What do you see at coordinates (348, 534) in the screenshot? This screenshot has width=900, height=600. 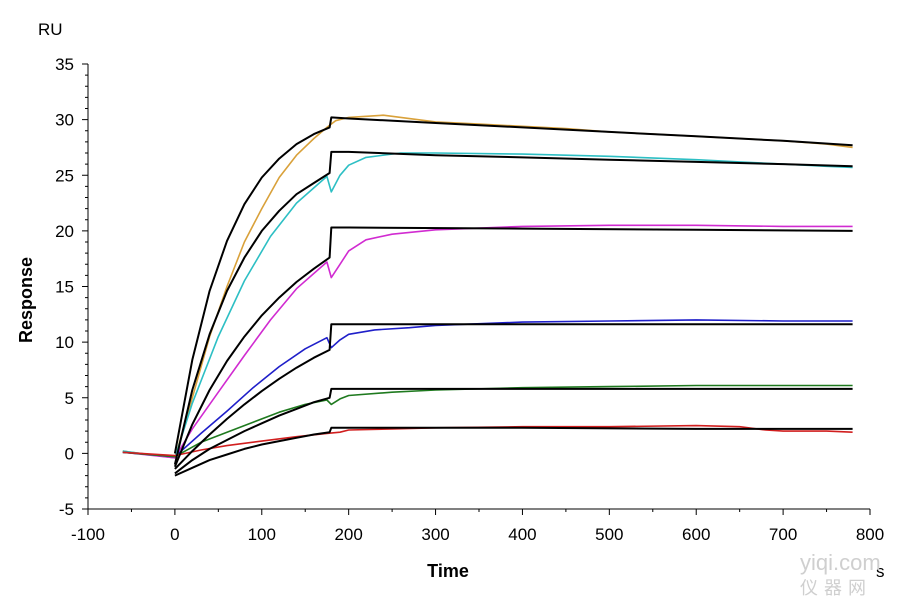 I see `x-tick-label: 200` at bounding box center [348, 534].